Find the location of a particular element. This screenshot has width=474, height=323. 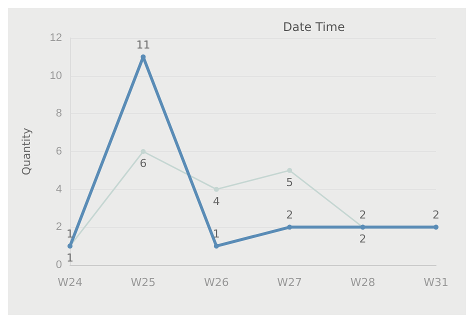

data-label: 4 is located at coordinates (216, 201).